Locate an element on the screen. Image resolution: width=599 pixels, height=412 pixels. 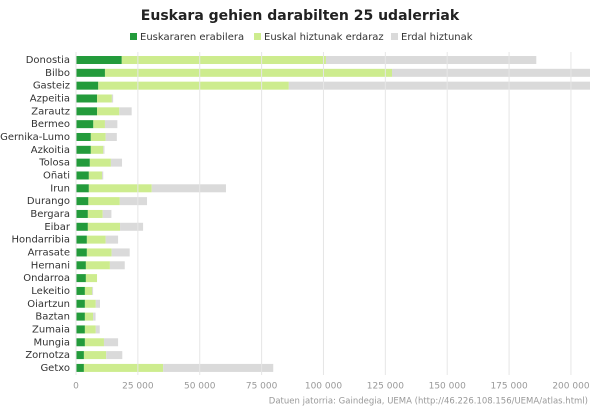
legend-label: Euskal hiztunak erdaraz is located at coordinates (324, 37).